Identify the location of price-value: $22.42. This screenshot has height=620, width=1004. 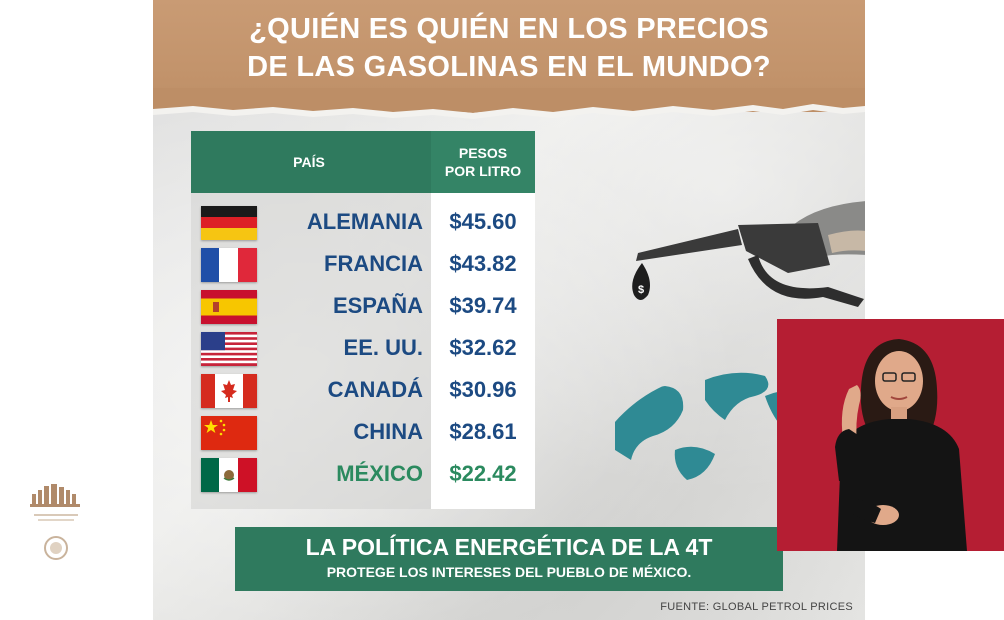
(483, 473).